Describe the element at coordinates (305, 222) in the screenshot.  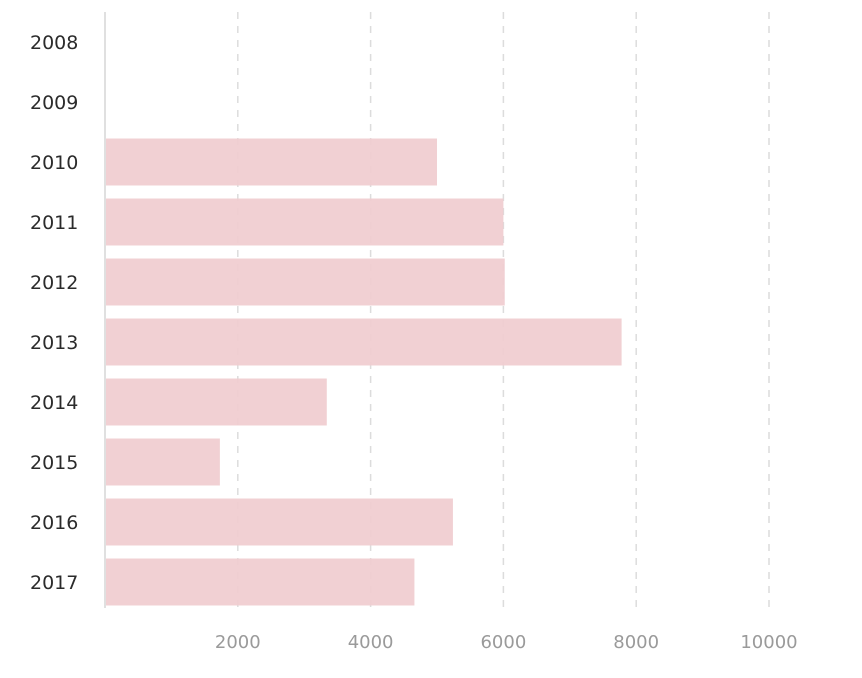
I see `bar-2011` at that location.